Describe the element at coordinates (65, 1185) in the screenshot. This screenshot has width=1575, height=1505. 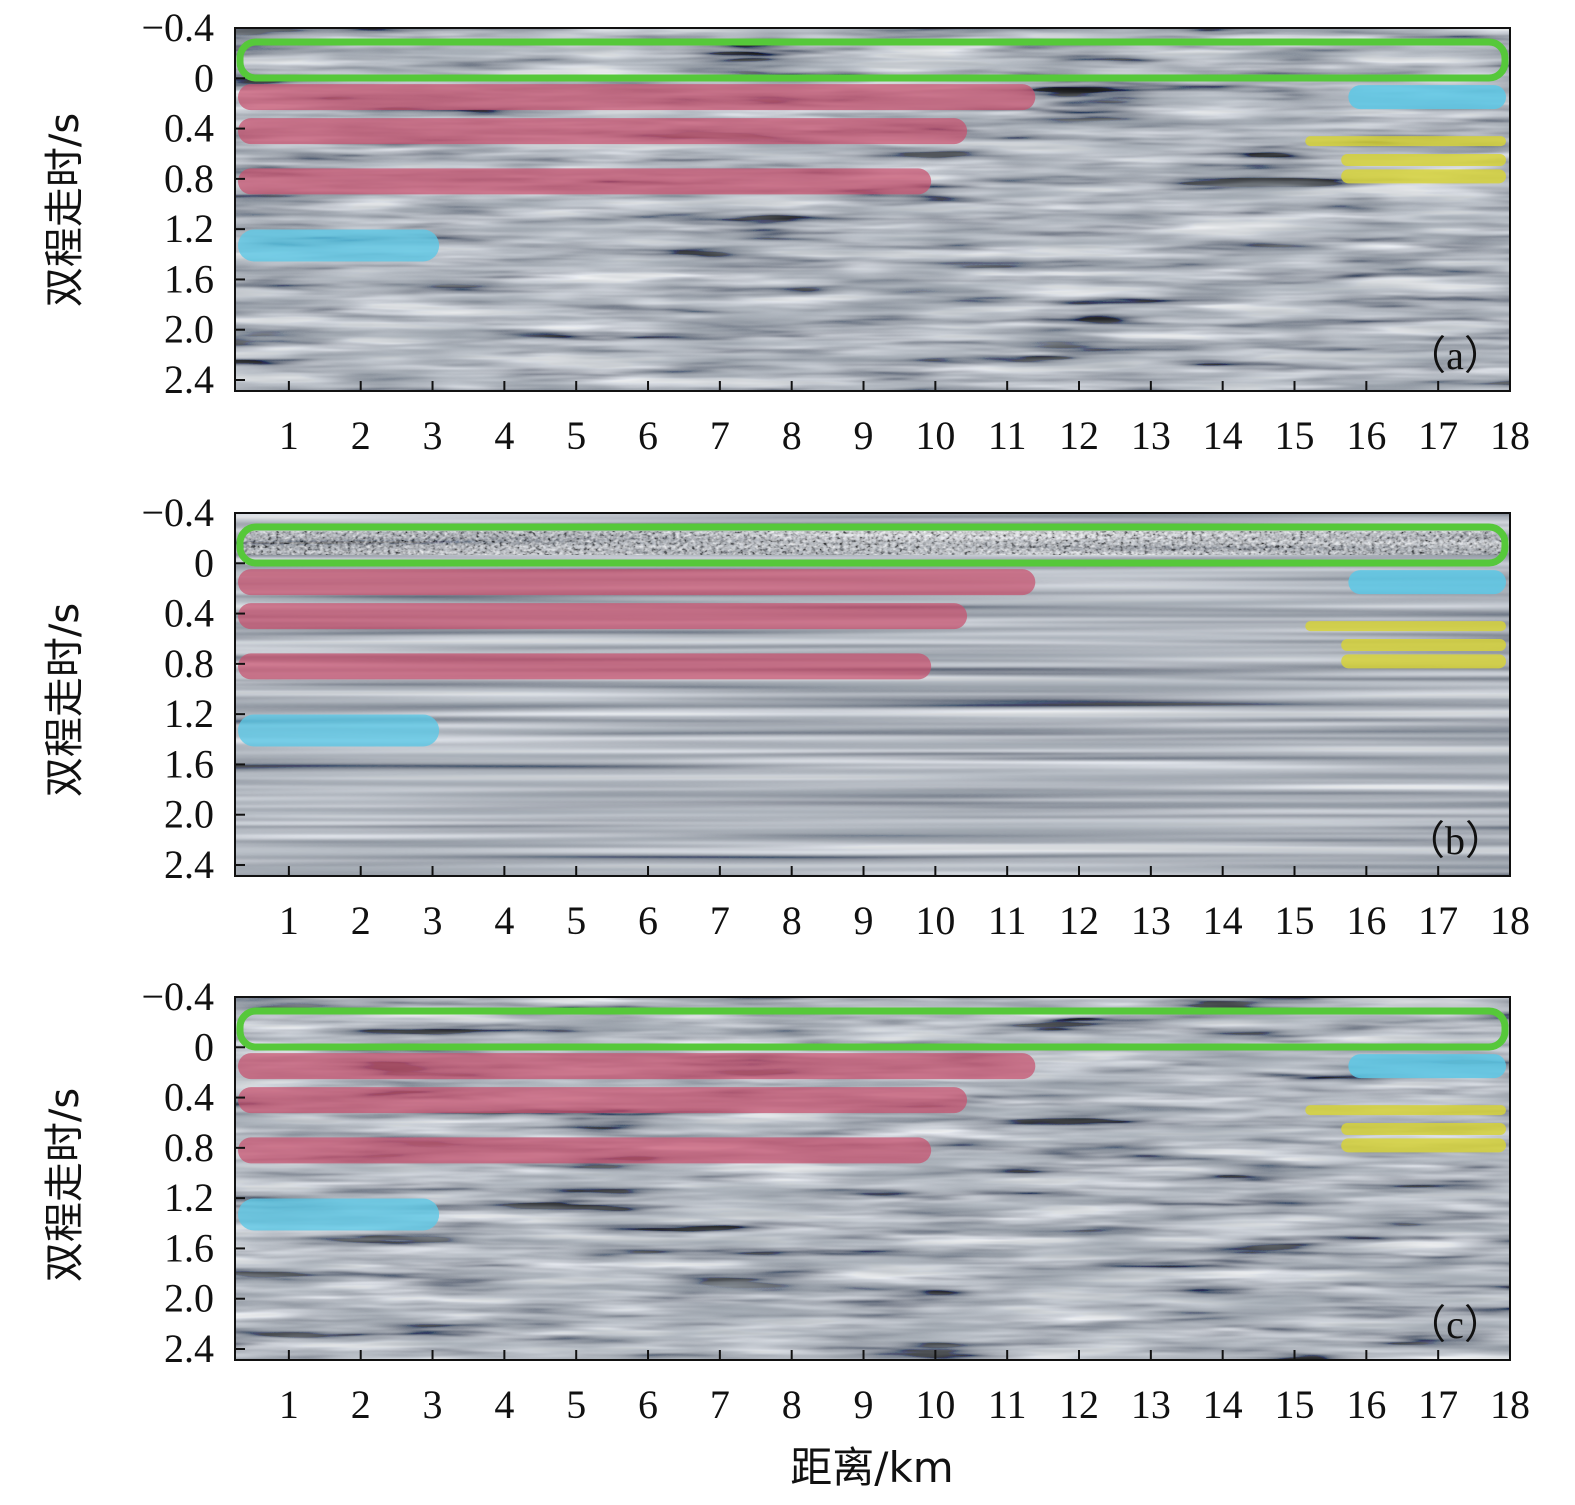
I see `y-axis-title-c: 双程走时/s` at that location.